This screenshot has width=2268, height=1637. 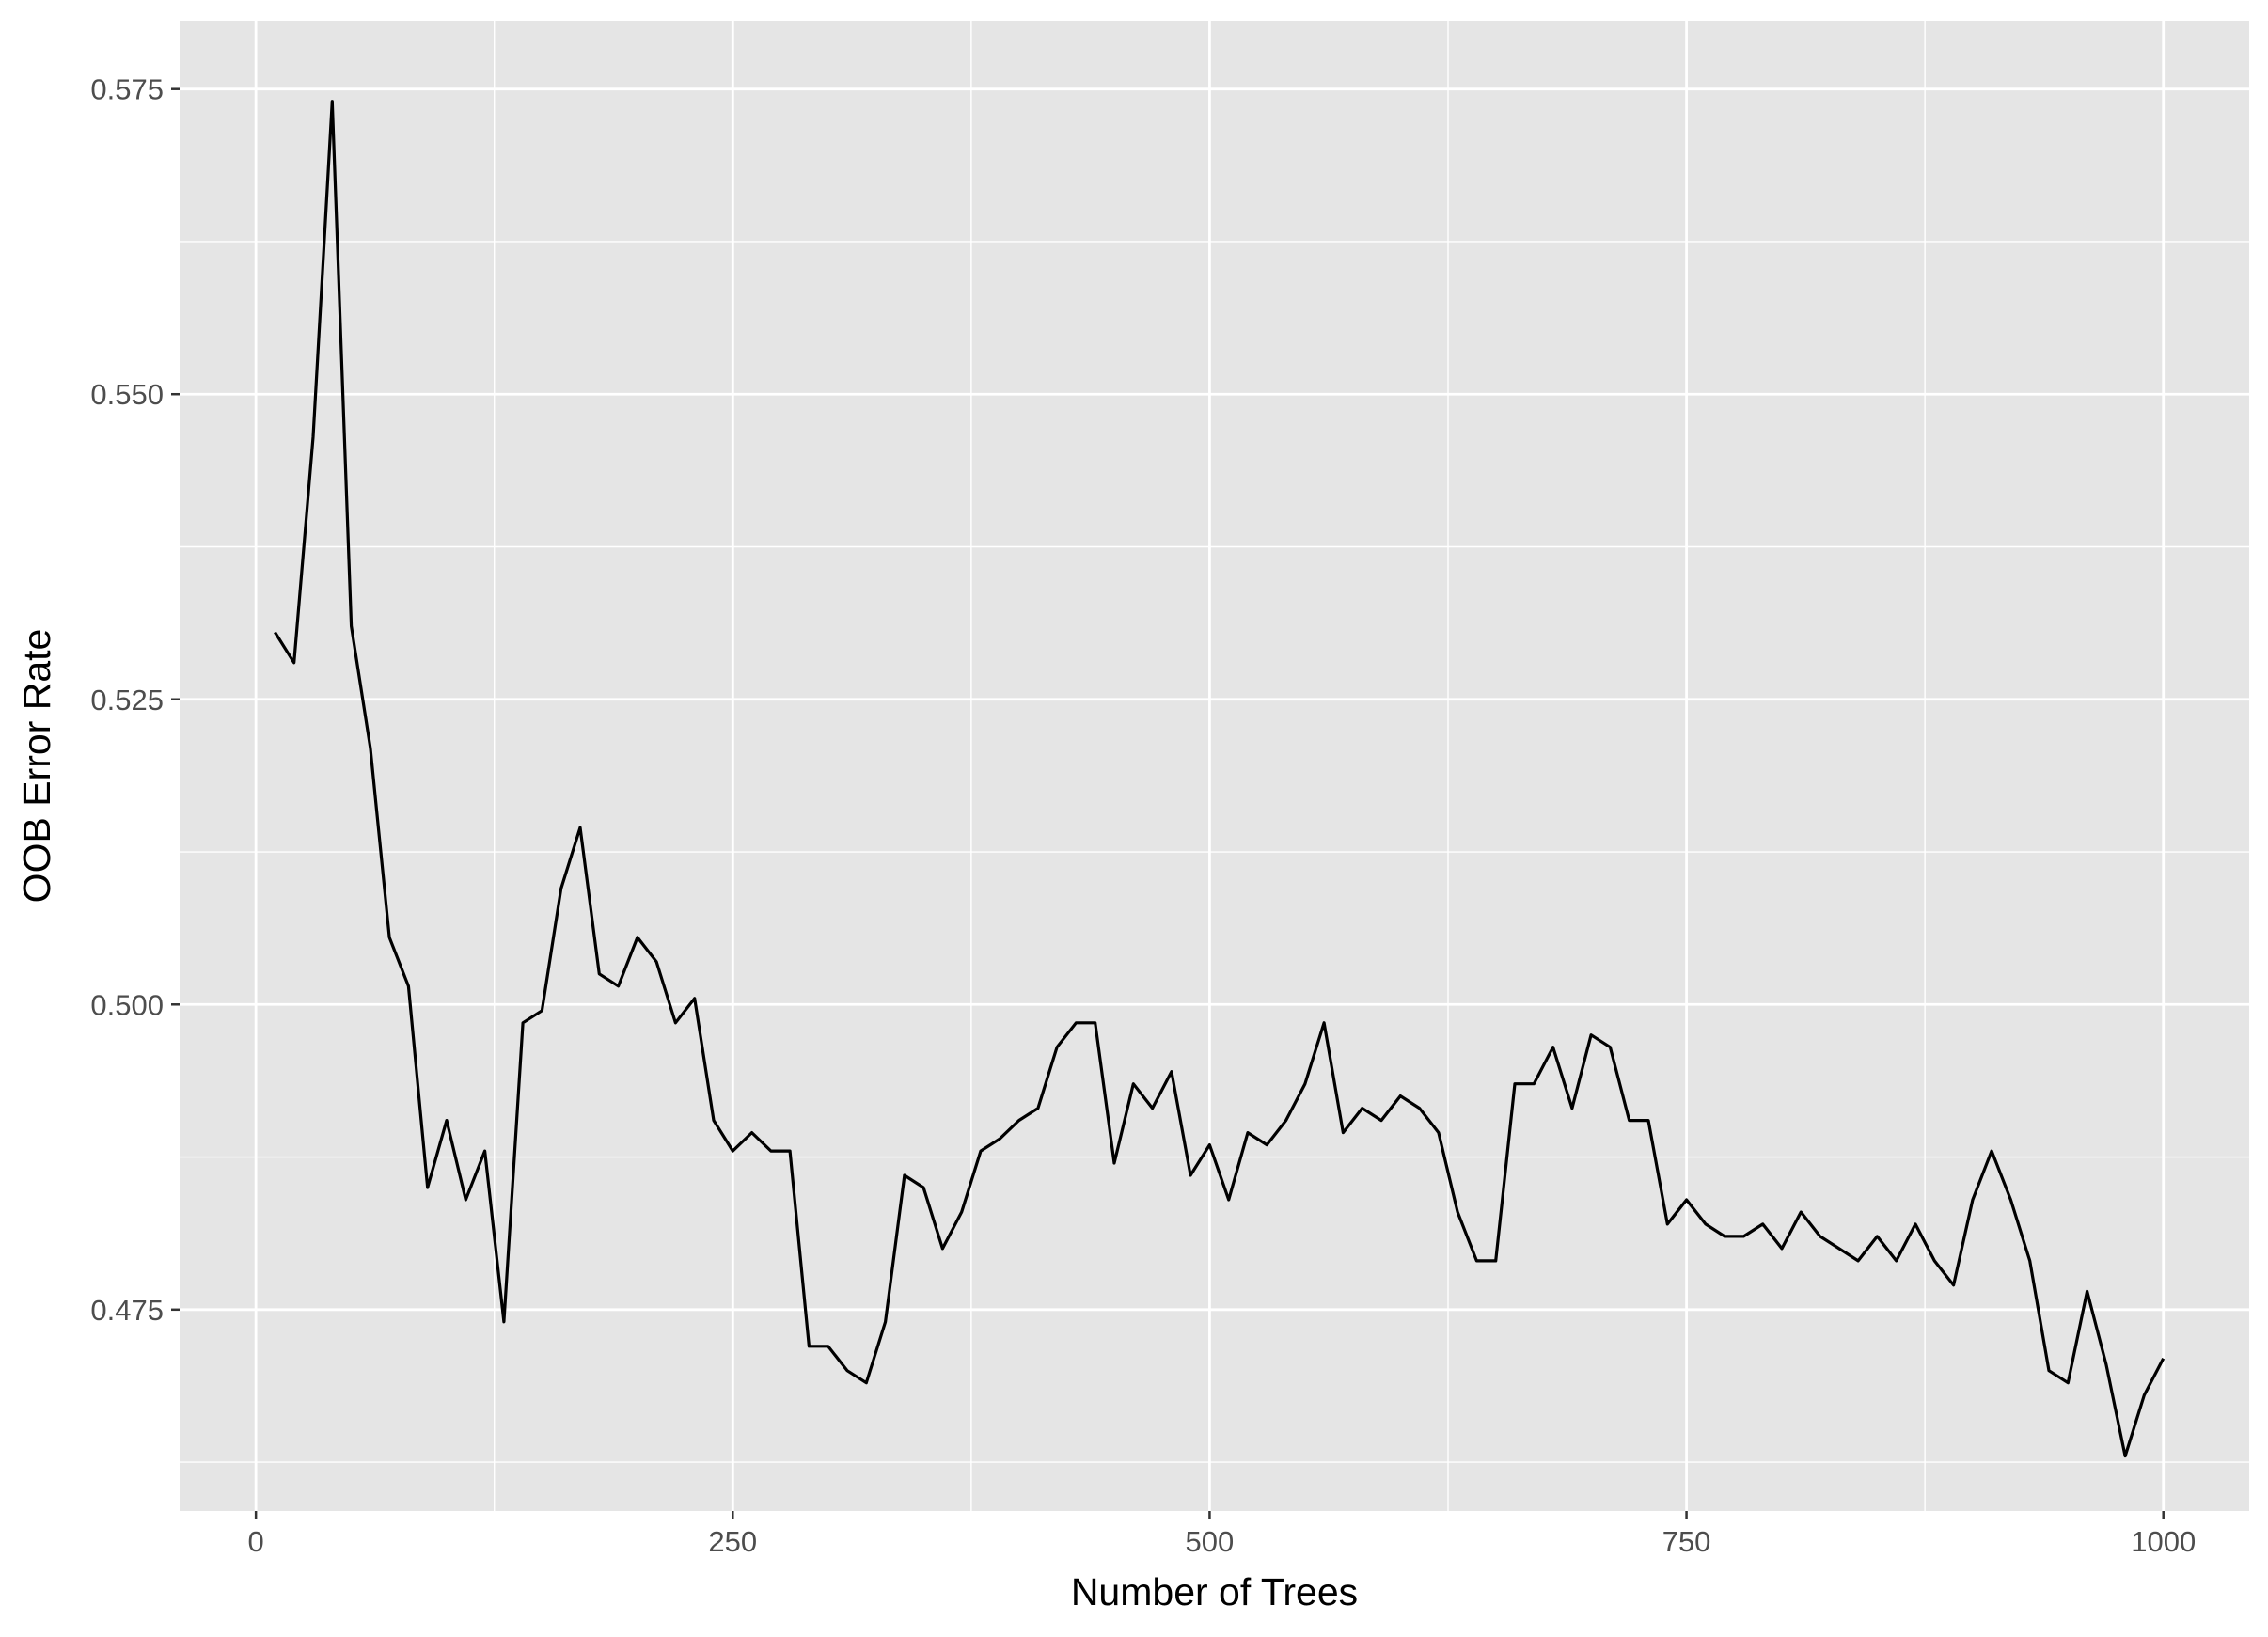 I want to click on x-tick-label: 0, so click(x=256, y=1542).